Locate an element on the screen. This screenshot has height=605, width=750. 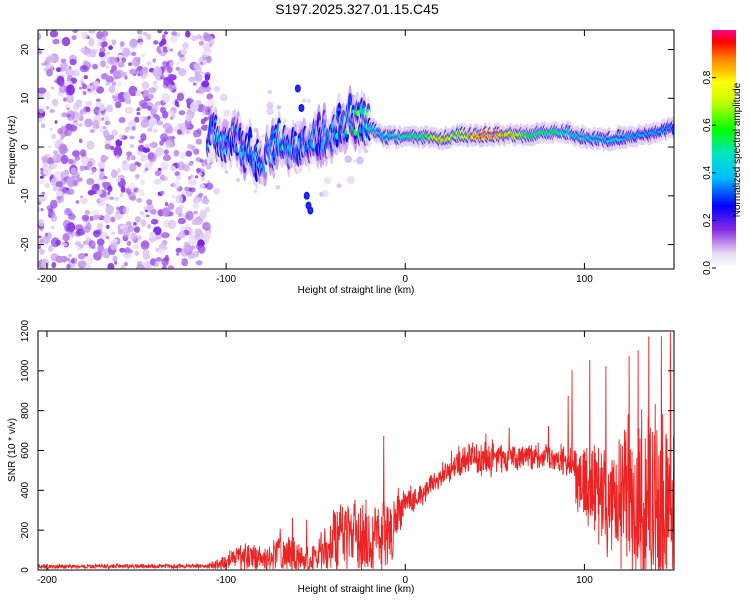
colorbar-tick-label: 0.4 is located at coordinates (707, 172).